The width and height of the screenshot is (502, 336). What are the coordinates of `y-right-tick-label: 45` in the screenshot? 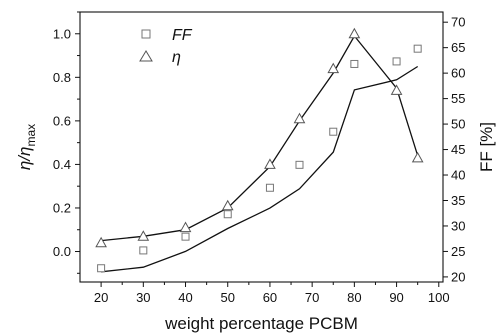 It's located at (458, 149).